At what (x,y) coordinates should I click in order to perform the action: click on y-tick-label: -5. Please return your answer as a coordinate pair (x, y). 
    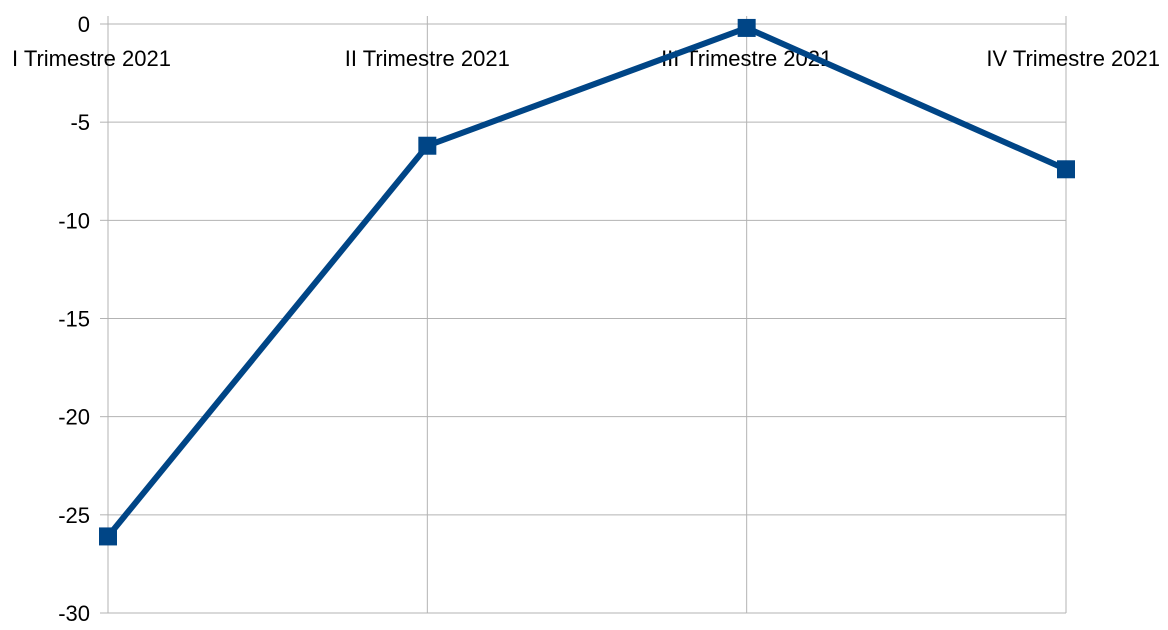
    Looking at the image, I should click on (80, 122).